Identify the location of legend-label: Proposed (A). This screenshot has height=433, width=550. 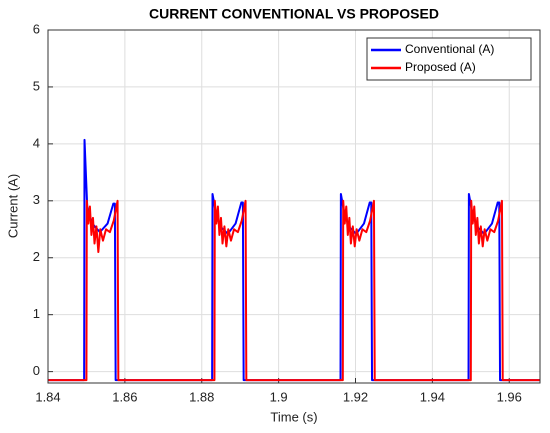
(440, 67).